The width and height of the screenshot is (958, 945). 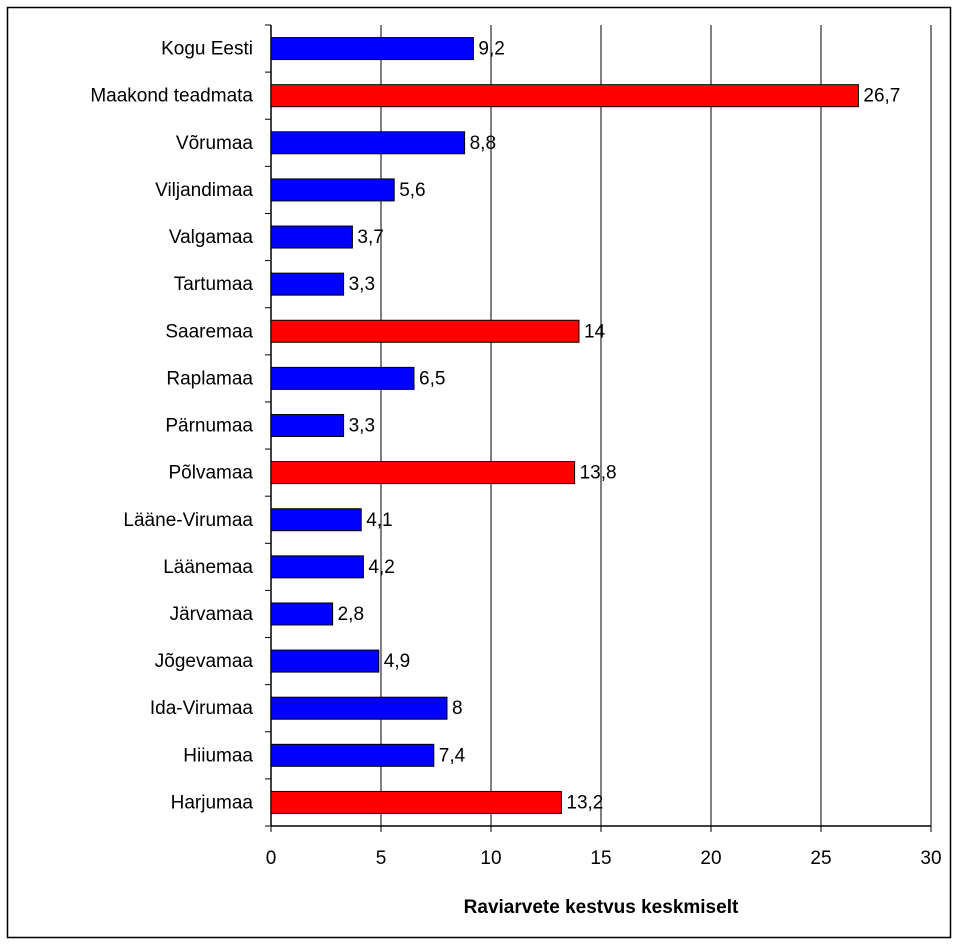 I want to click on x-tick-label: 25, so click(x=820, y=858).